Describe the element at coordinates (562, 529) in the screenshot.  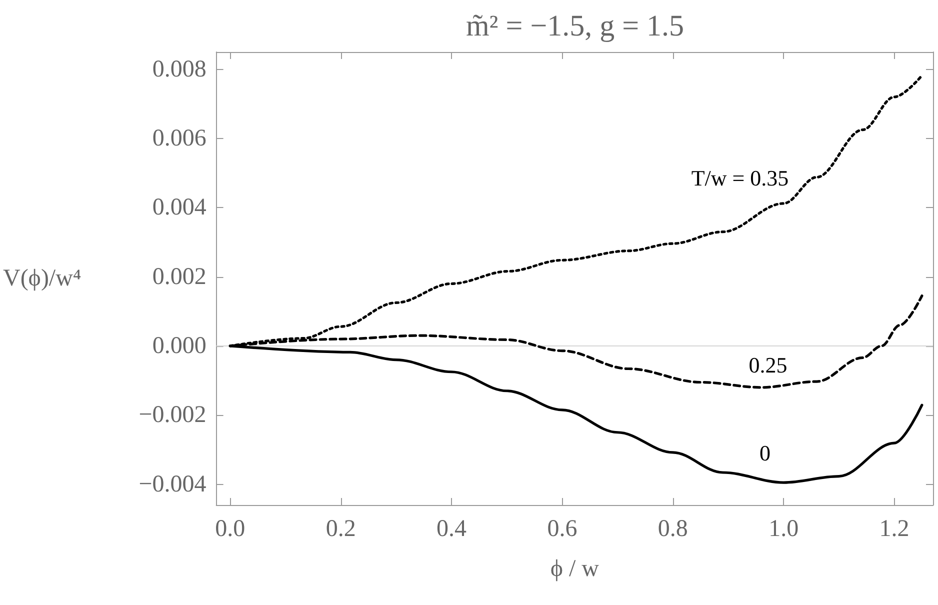
I see `x-tick-label: 0.6` at that location.